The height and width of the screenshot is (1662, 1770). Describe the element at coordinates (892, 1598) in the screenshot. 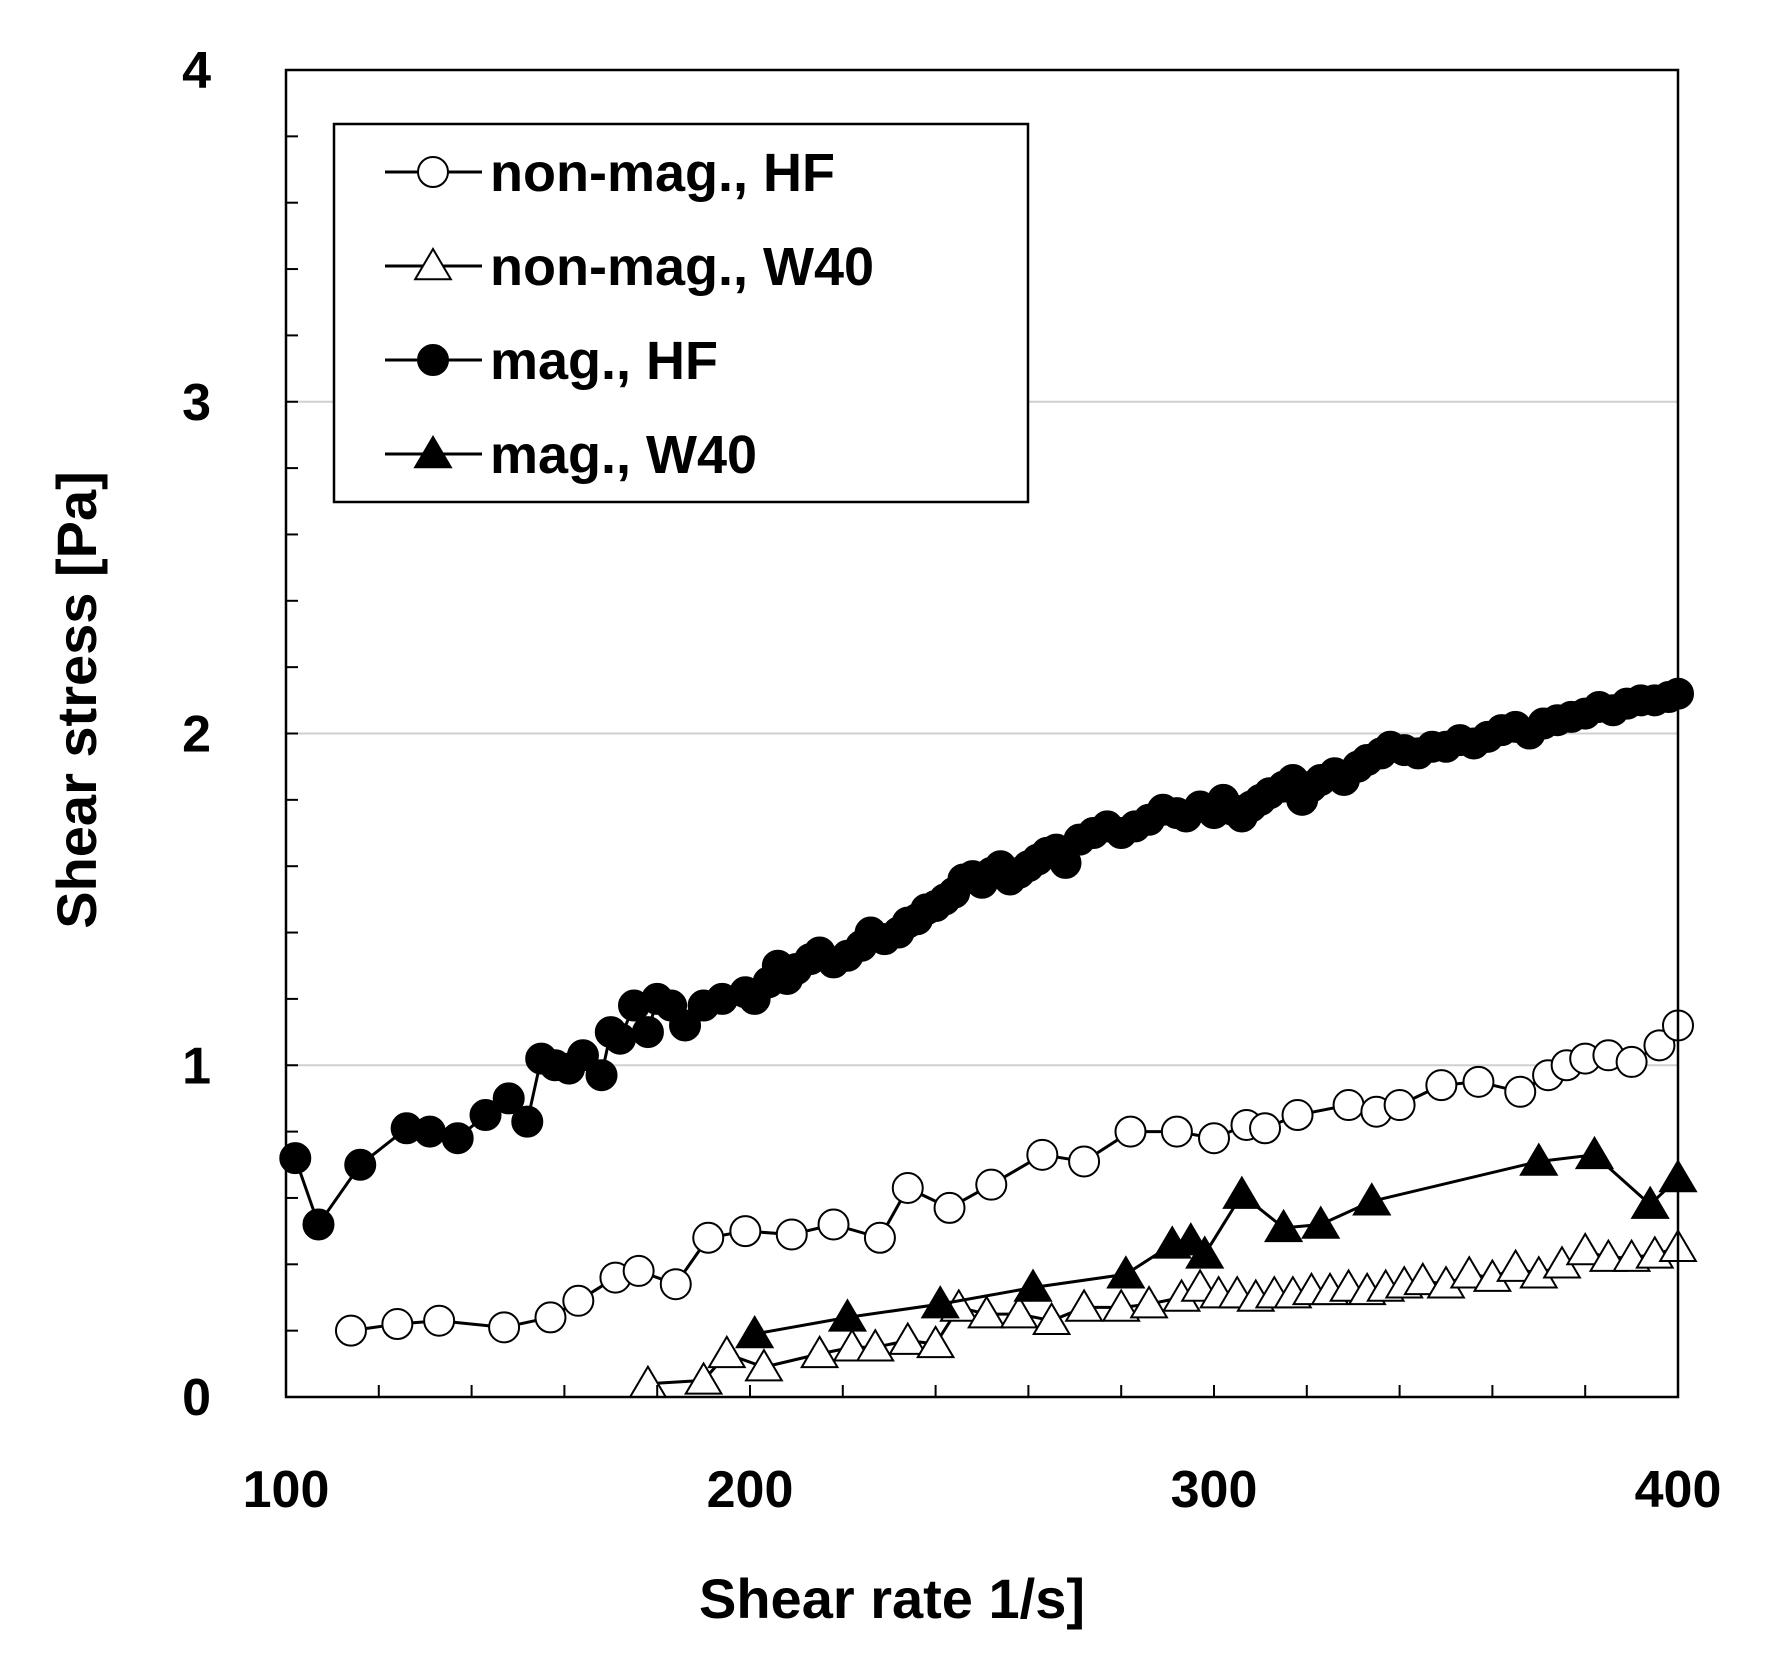

I see `x-axis-title: Shear rate 1/s]` at that location.